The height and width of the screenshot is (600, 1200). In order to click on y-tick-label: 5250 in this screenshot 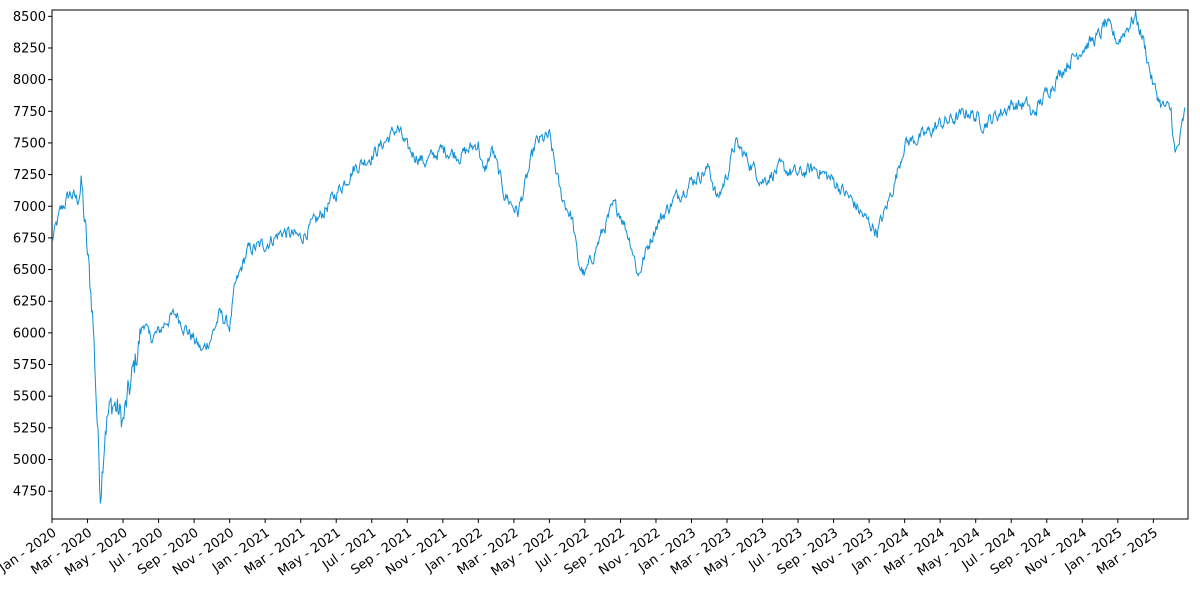, I will do `click(29, 428)`.